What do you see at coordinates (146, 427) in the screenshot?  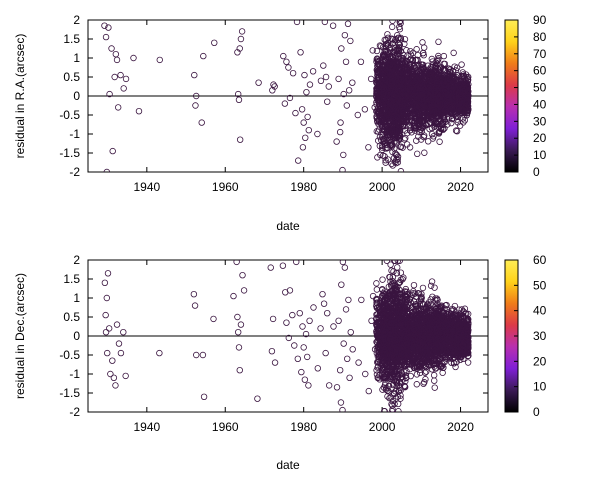 I see `x-tick-label: 1940` at bounding box center [146, 427].